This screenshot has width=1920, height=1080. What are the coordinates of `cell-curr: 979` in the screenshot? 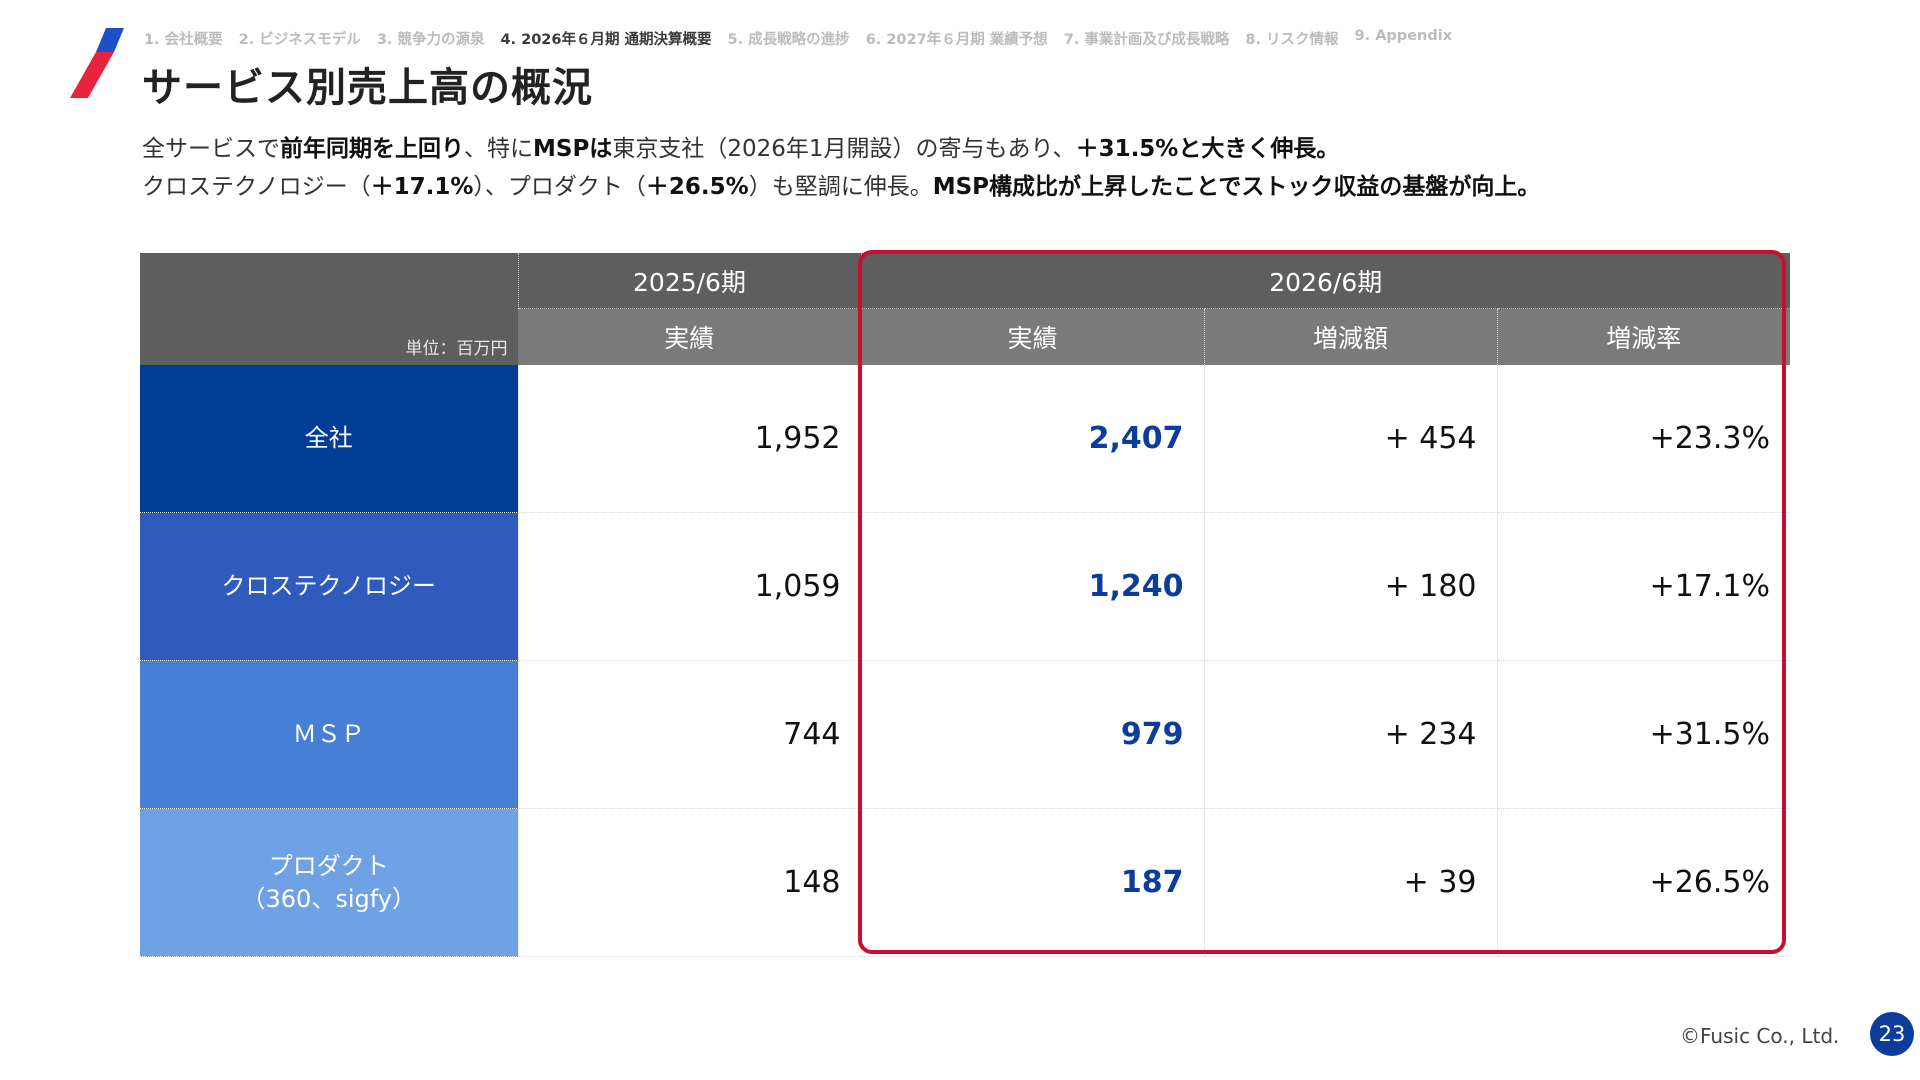 It's located at (1032, 734).